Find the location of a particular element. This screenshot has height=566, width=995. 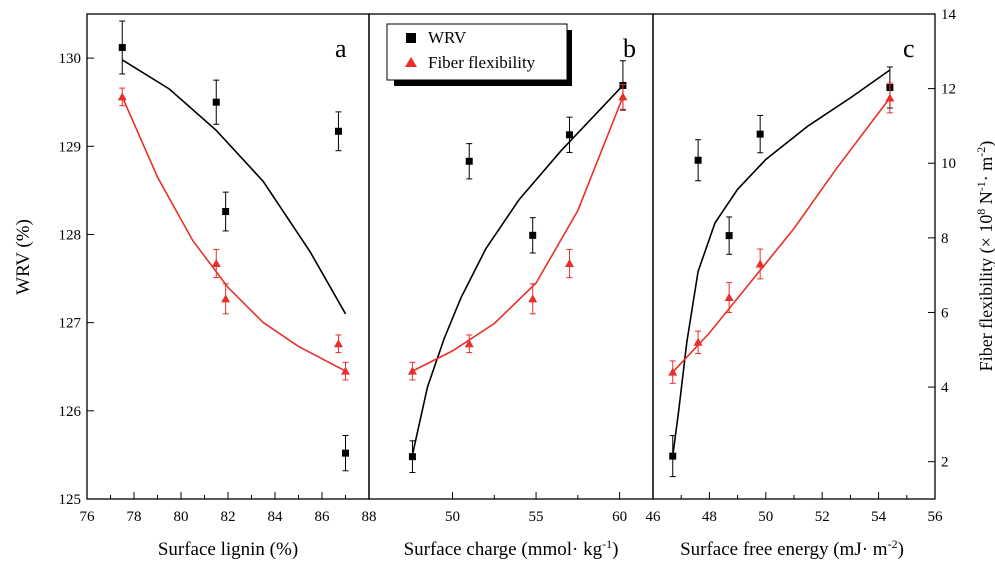

y-axis-title-left: WRV (%) is located at coordinates (23, 257).